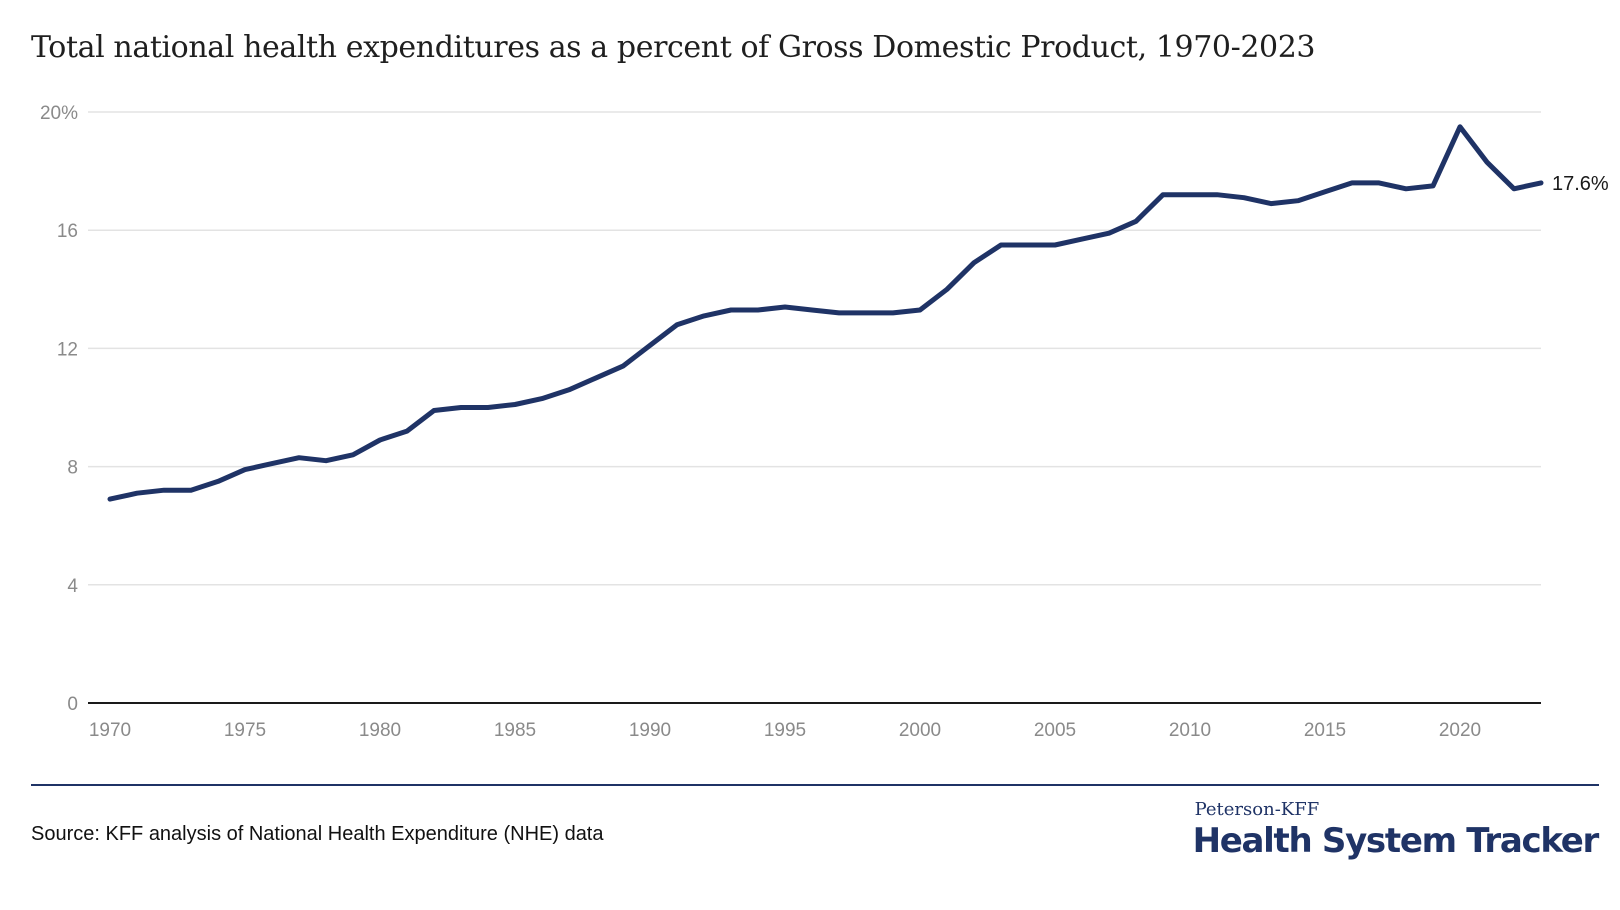  I want to click on brand-logo: Peterson-KFF Health System Tracker, so click(1396, 830).